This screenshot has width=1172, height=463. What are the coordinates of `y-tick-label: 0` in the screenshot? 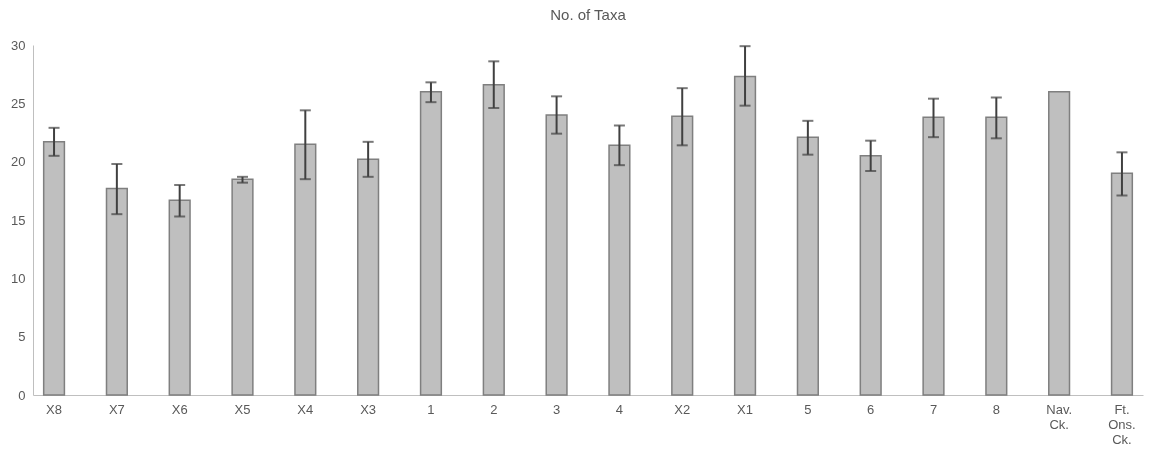 It's located at (22, 395).